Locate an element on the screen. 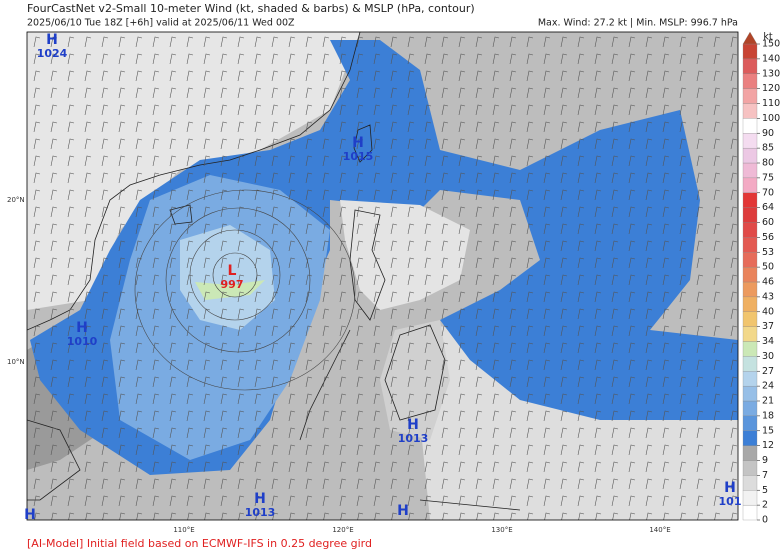 The height and width of the screenshot is (555, 784). system-pressure: 1013 is located at coordinates (260, 512).